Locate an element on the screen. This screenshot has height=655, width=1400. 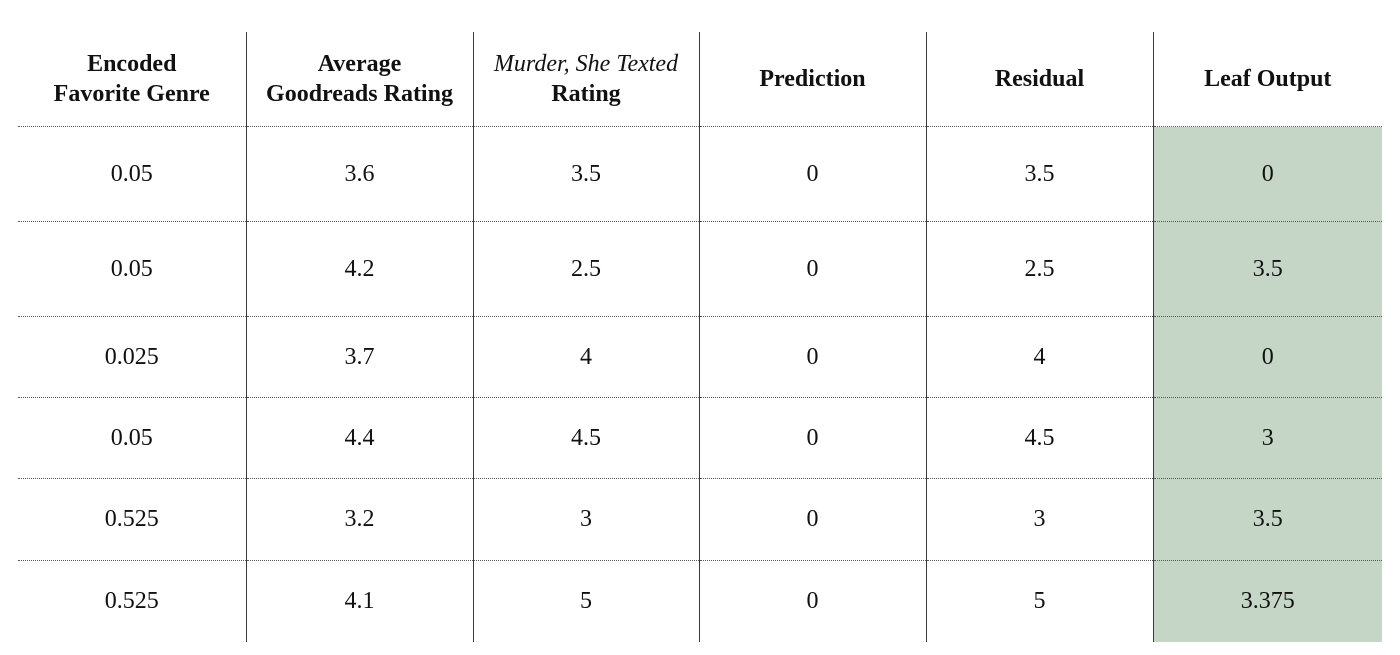
cell-leaf-output: 3.375 is located at coordinates (1267, 601).